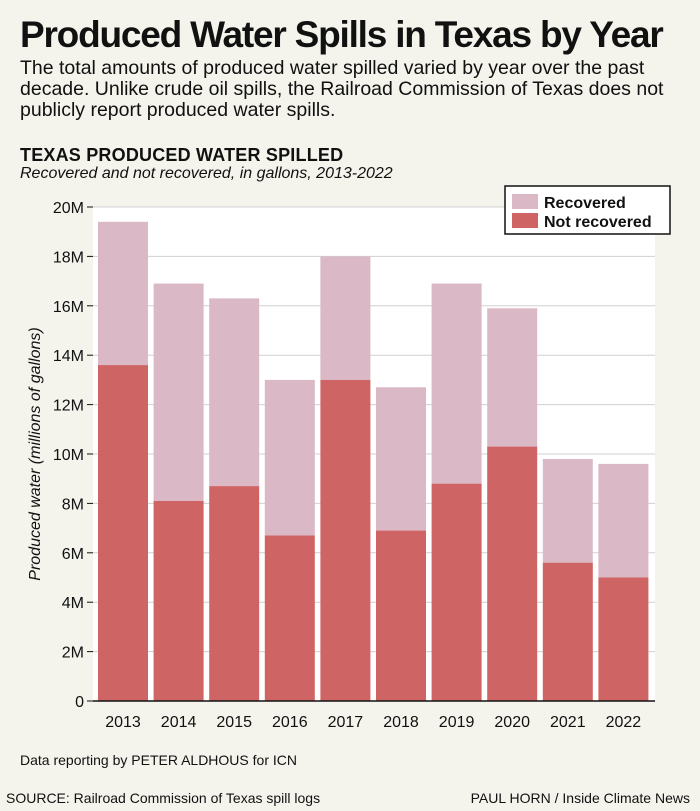 This screenshot has height=811, width=700. Describe the element at coordinates (68, 356) in the screenshot. I see `y-tick-label: 14M` at that location.